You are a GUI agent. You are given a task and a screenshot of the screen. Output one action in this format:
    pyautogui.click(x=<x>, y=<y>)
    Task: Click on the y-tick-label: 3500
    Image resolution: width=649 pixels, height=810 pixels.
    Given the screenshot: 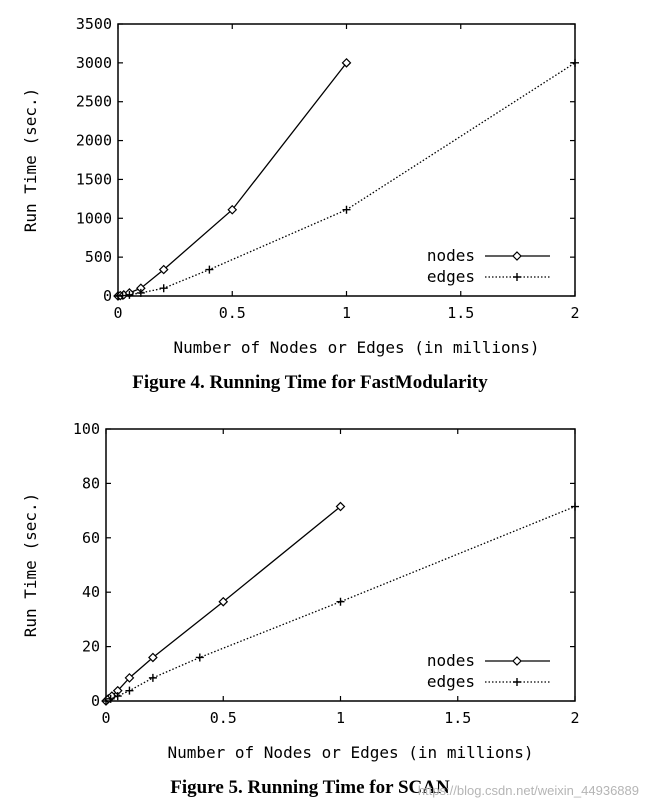 What is the action you would take?
    pyautogui.click(x=94, y=24)
    